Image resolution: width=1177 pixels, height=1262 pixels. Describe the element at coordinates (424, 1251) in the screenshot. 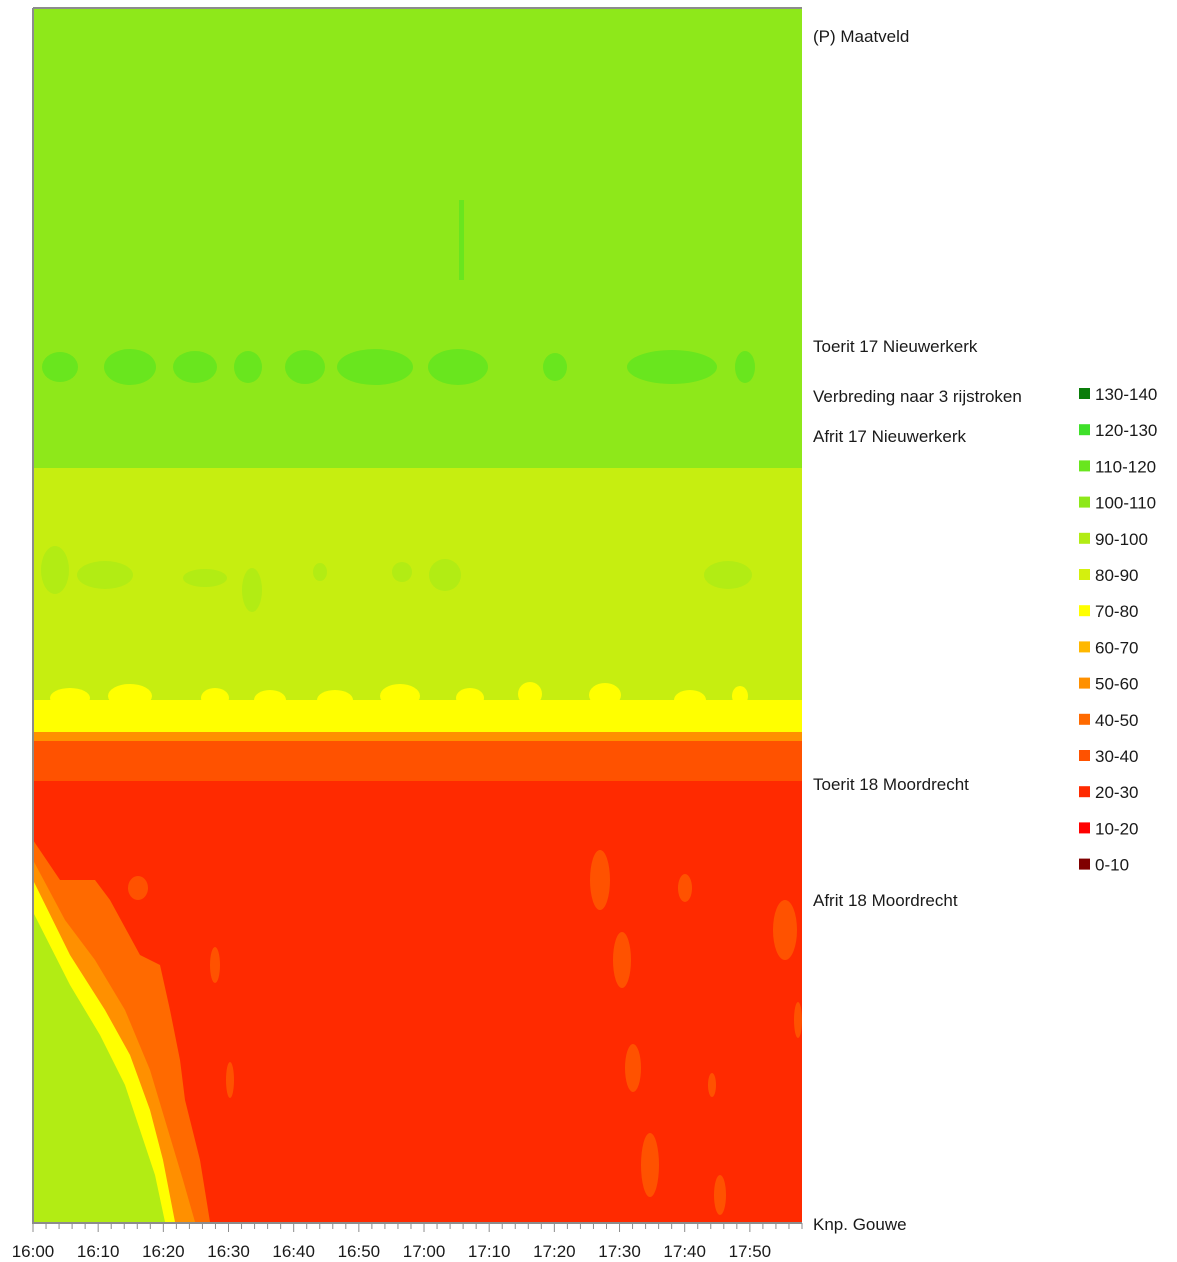

I see `x-tick-label: 17:00` at that location.